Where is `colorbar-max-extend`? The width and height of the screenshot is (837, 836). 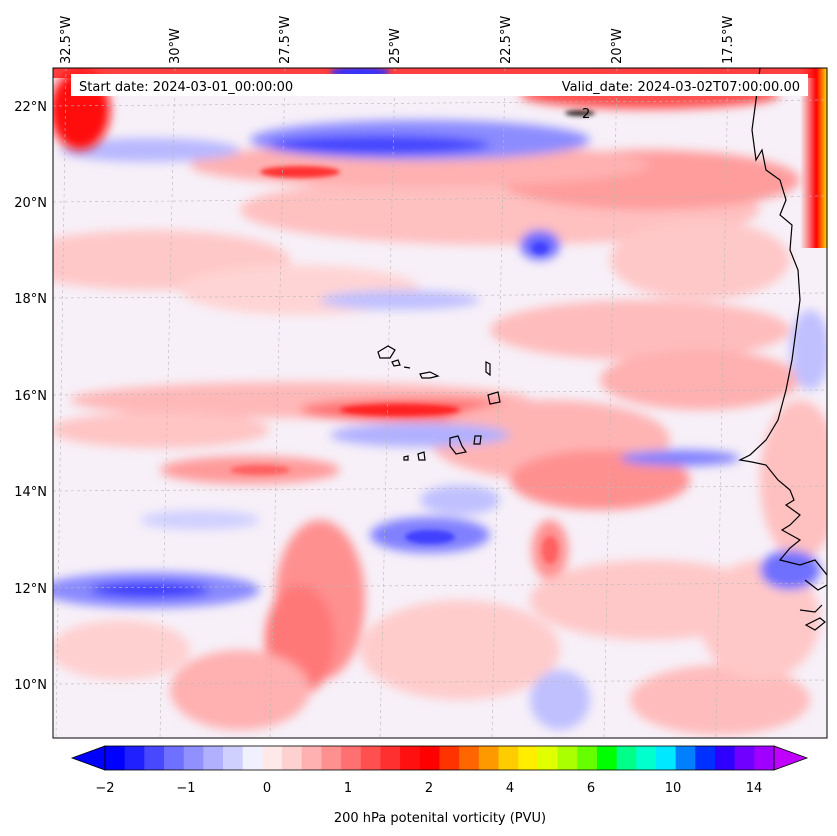
colorbar-max-extend is located at coordinates (791, 758).